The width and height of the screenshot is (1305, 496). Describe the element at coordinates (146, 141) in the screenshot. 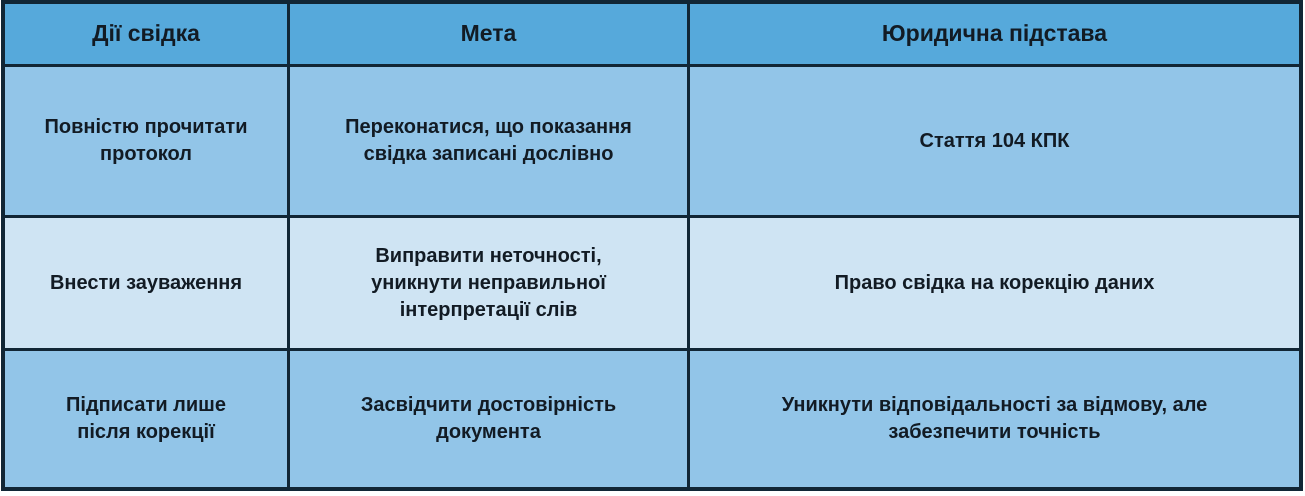

I see `table-cell-action-read-protocol: Повністю прочитати протокол` at that location.